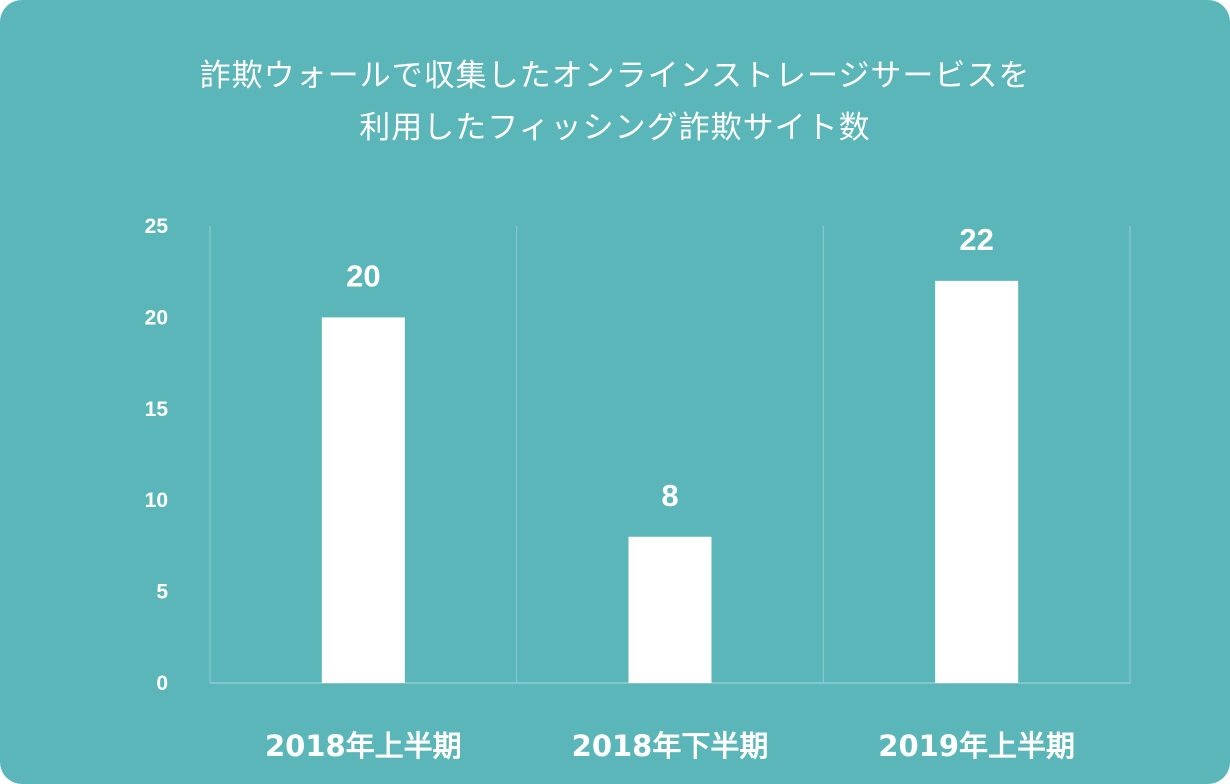 The image size is (1230, 784). What do you see at coordinates (670, 746) in the screenshot?
I see `x-category-label: 2018年下半期` at bounding box center [670, 746].